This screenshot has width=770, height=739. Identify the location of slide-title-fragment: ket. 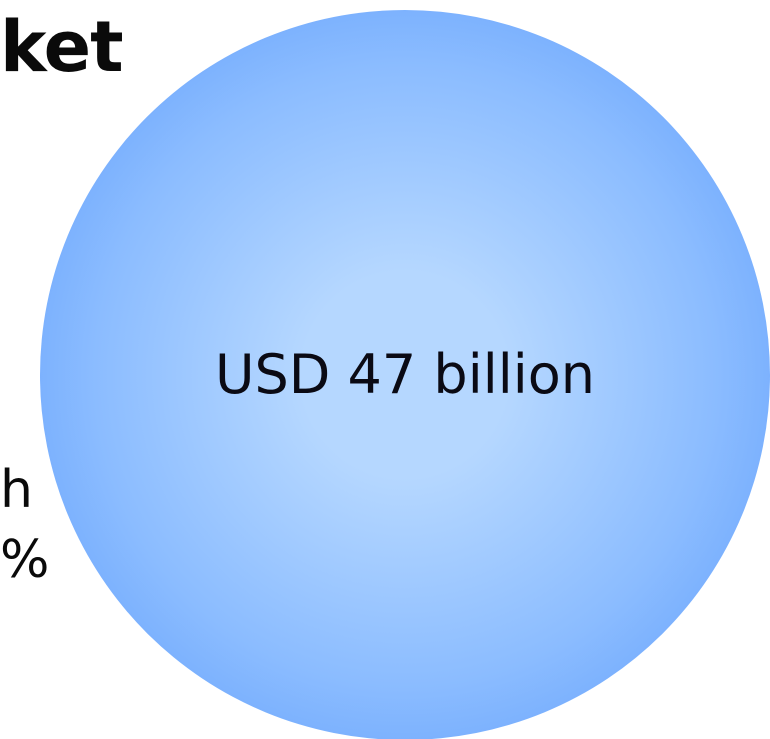
(62, 47).